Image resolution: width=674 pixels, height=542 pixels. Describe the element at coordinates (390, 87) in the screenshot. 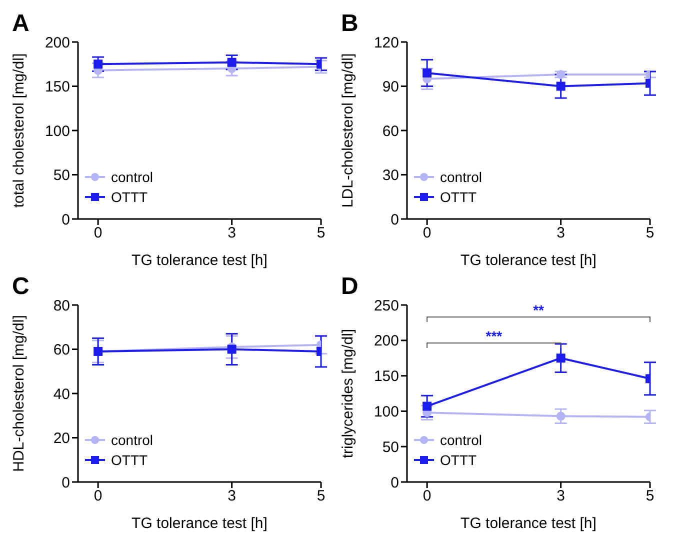

I see `y-tick-label: 90` at that location.